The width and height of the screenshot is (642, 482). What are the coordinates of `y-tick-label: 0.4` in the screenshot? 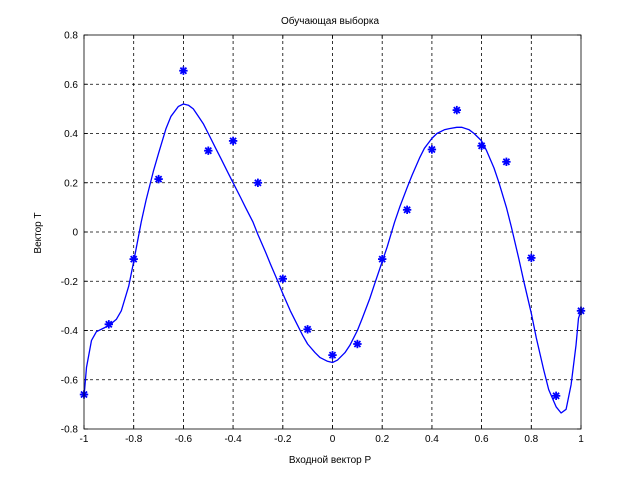 It's located at (71, 134).